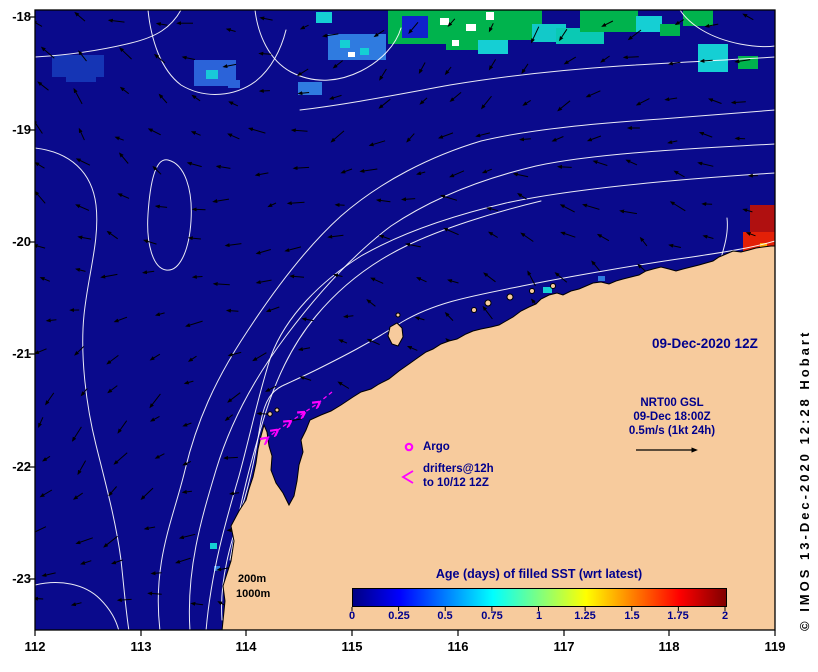 This screenshot has height=672, width=818. Describe the element at coordinates (458, 469) in the screenshot. I see `drifters-legend-line1: drifters@12h` at that location.